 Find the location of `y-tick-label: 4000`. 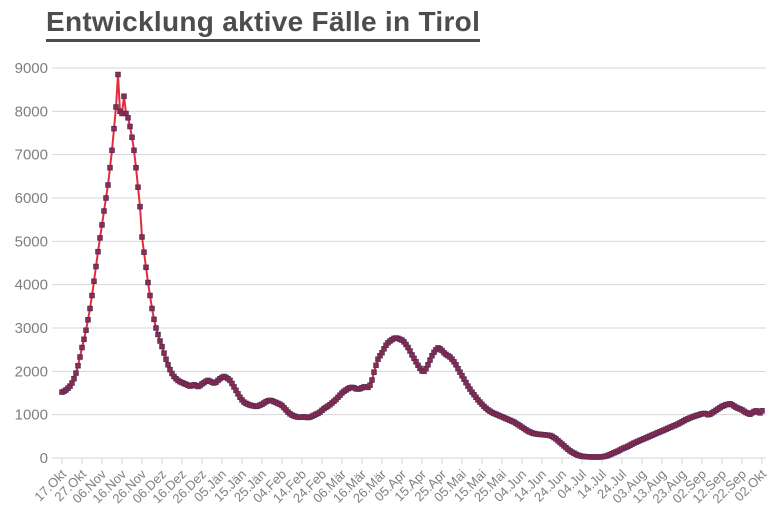

y-tick-label: 4000 is located at coordinates (31, 285).